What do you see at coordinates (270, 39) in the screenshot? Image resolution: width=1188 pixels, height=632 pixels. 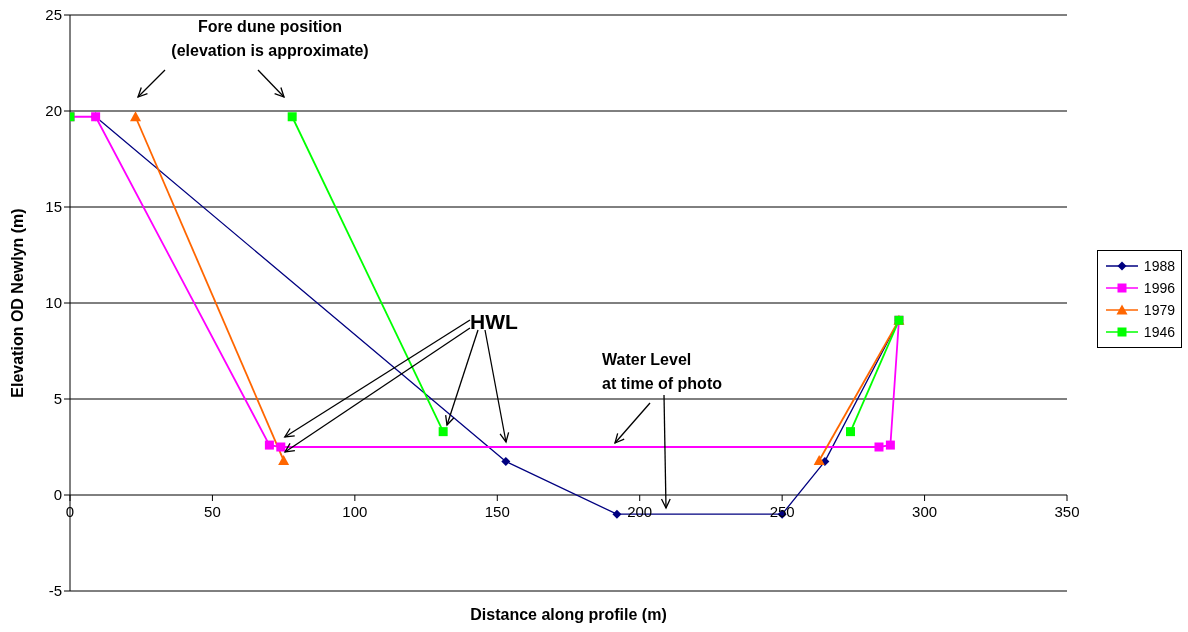 I see `annotation: Fore dune position (elevation is approximate)` at bounding box center [270, 39].